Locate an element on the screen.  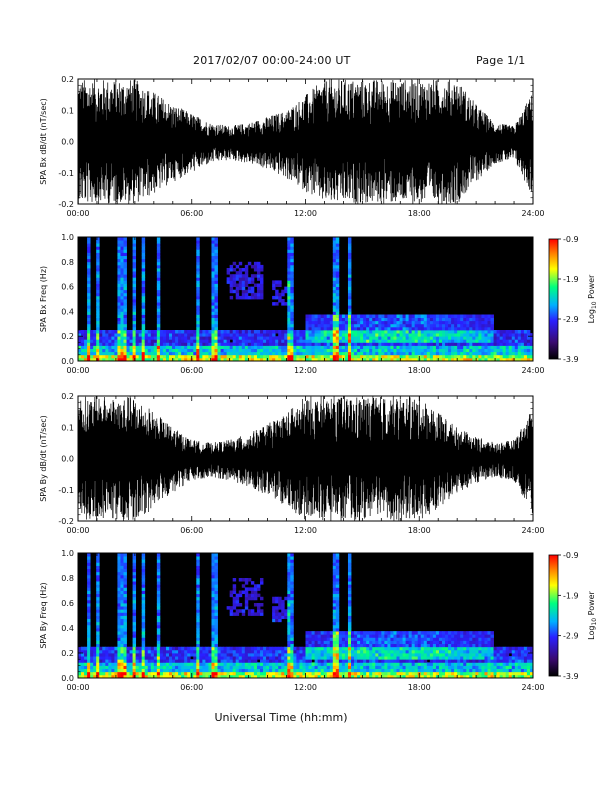
y-tick-label: -0.2 is located at coordinates (66, 204).